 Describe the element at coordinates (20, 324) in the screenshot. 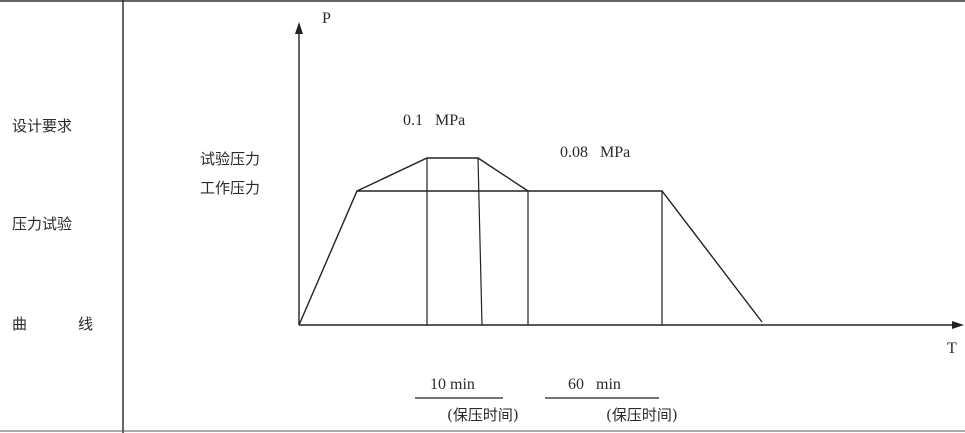

I see `left-label-curve-a: 曲` at that location.